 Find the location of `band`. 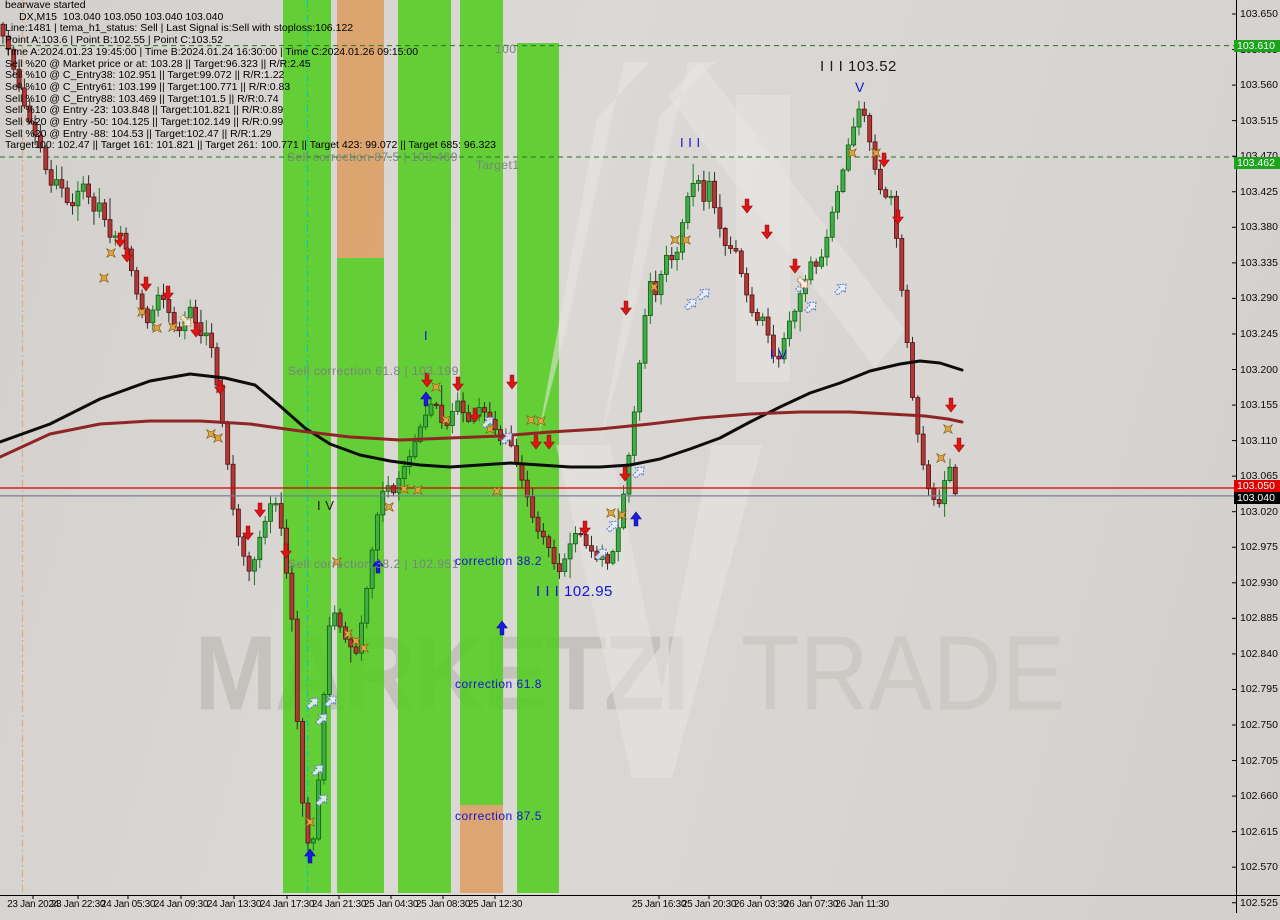

band is located at coordinates (360, 129).